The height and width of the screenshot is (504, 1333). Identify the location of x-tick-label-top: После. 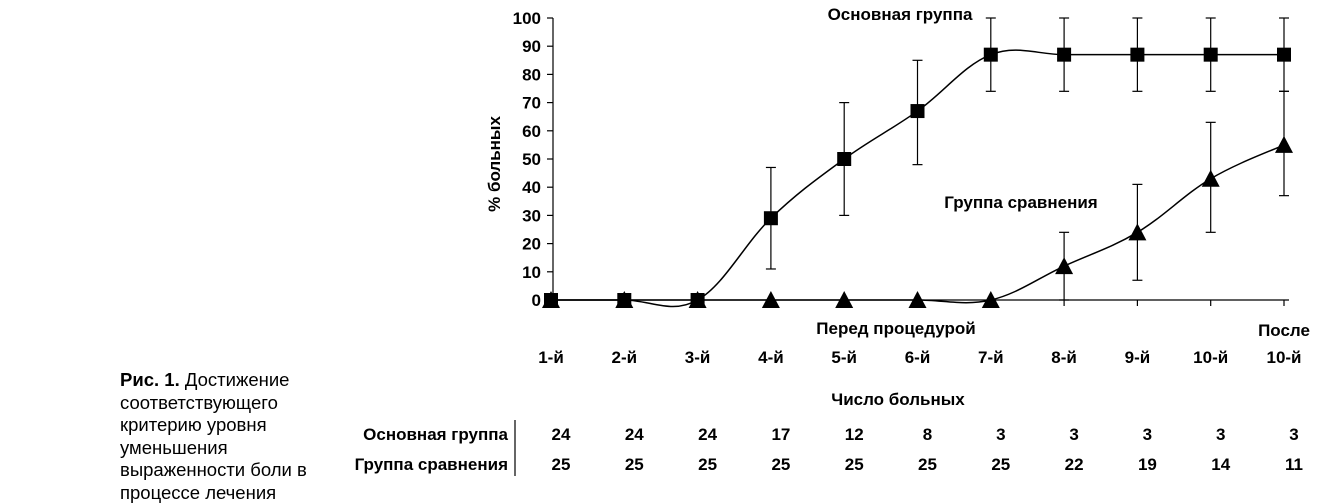
(1284, 330).